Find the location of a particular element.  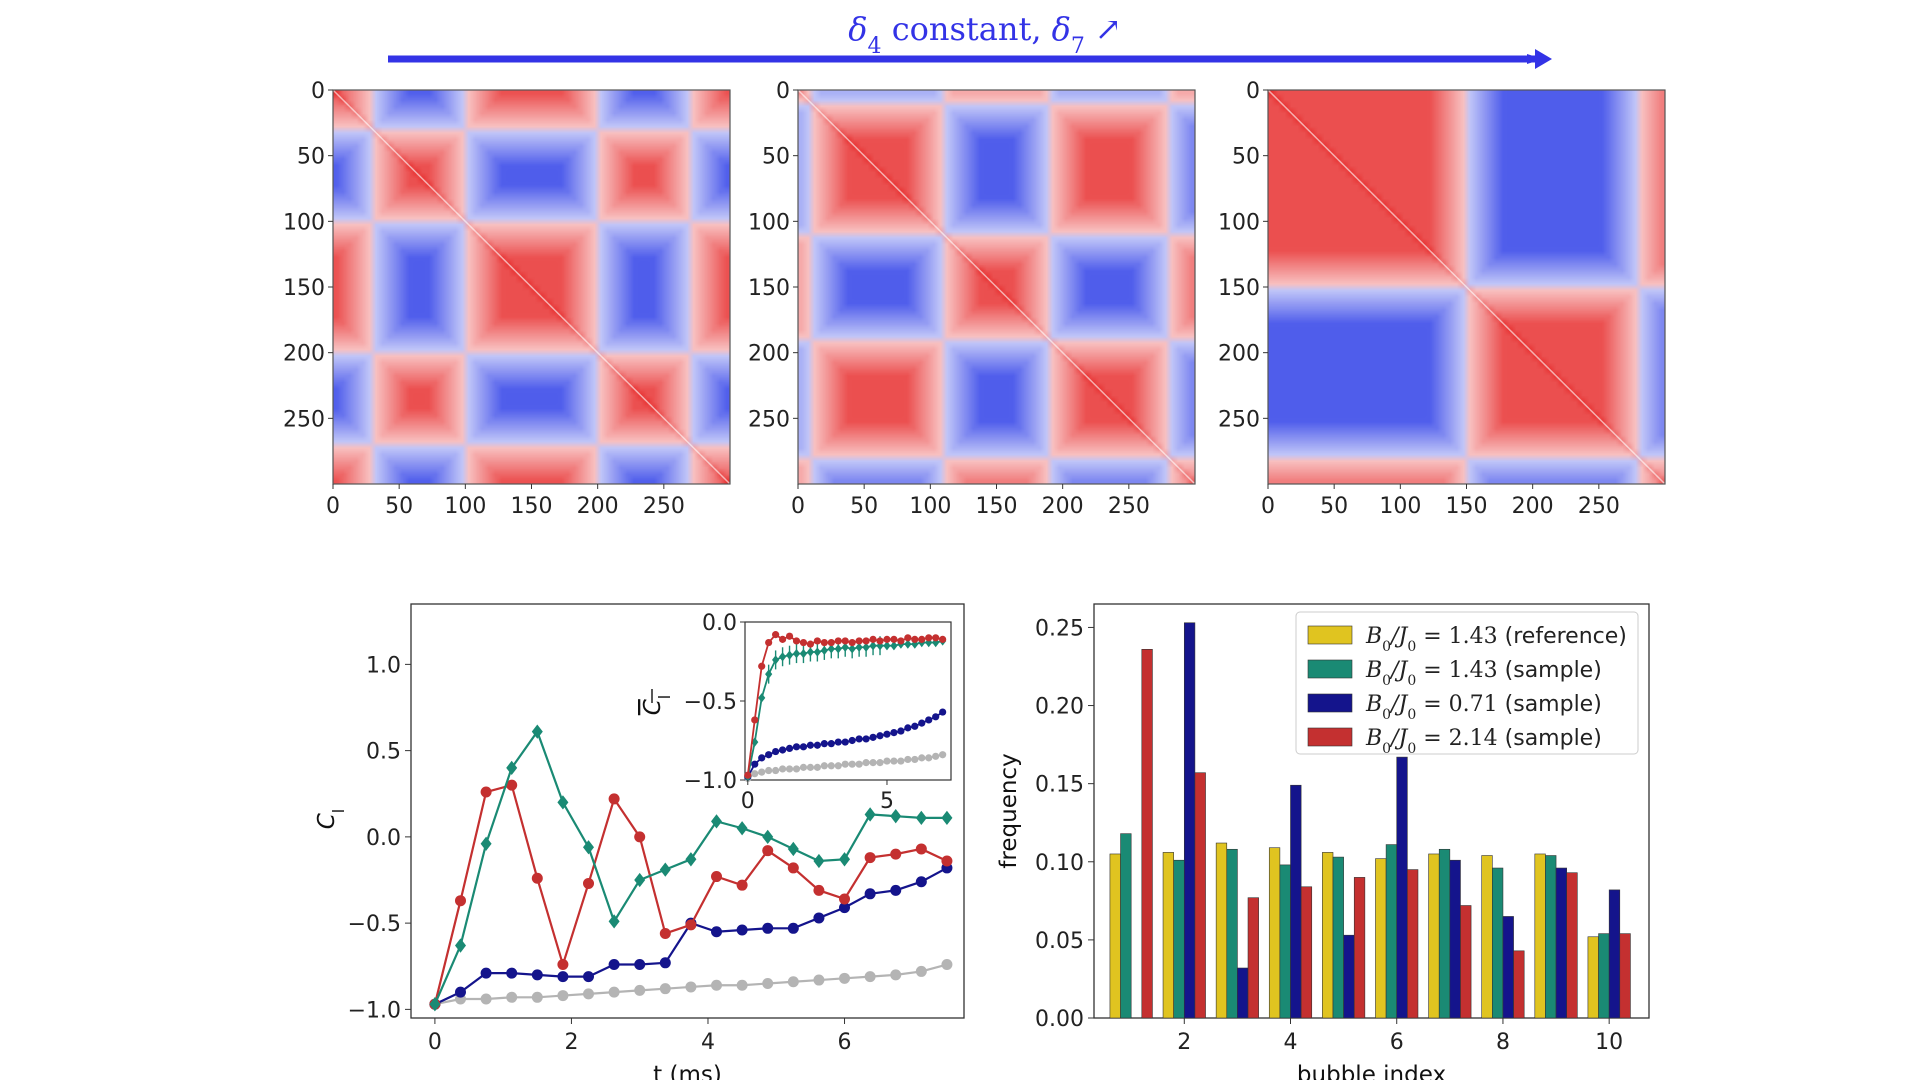

legend-swatch is located at coordinates (1330, 669).